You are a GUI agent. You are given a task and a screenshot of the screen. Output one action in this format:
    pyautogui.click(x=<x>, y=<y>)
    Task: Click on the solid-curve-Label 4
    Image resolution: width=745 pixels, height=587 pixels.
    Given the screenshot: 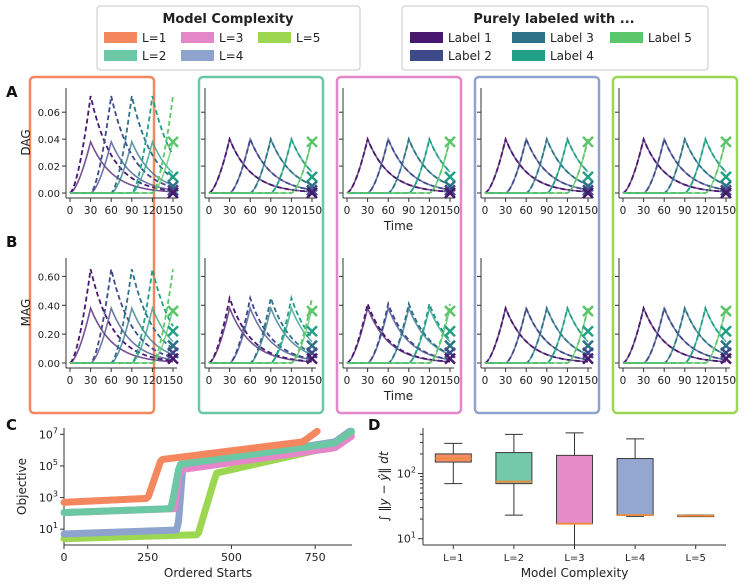 What is the action you would take?
    pyautogui.click(x=537, y=334)
    